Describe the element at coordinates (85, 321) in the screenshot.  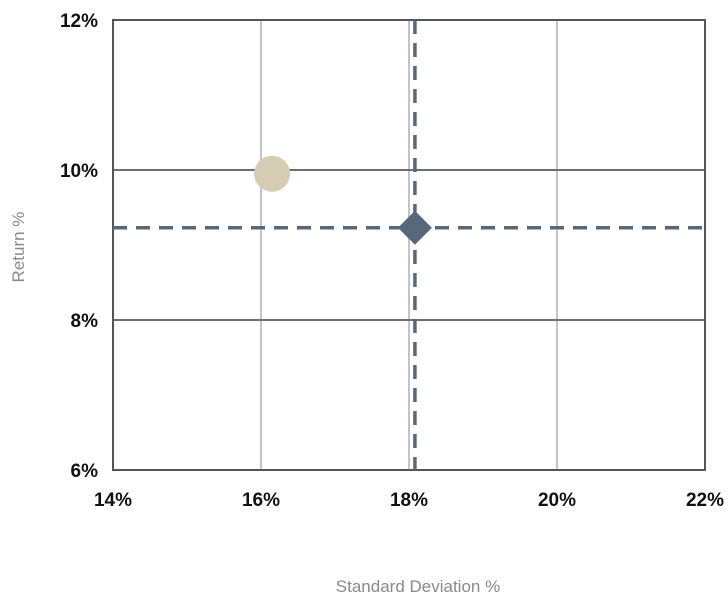
I see `y-tick-label: 8%` at that location.